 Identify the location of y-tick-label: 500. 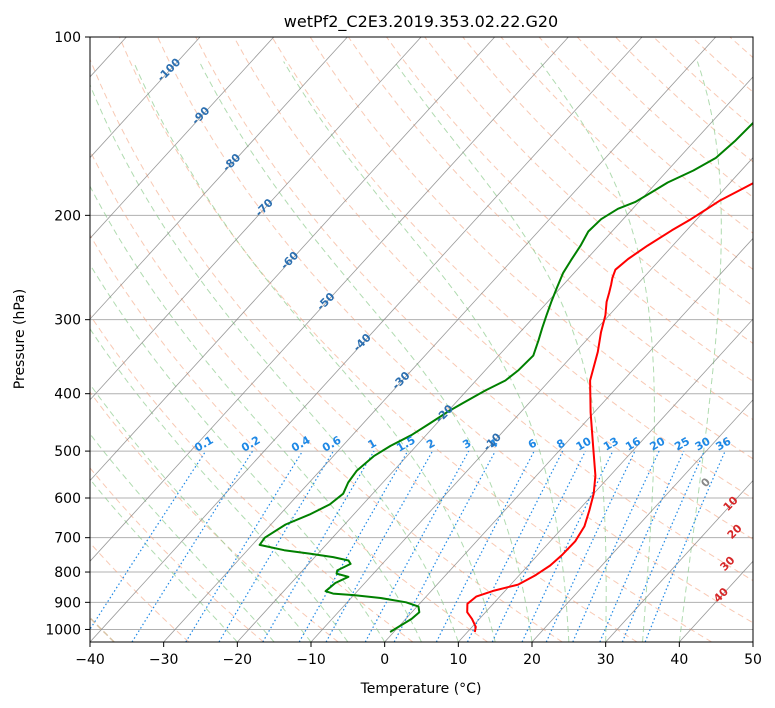
(67, 452).